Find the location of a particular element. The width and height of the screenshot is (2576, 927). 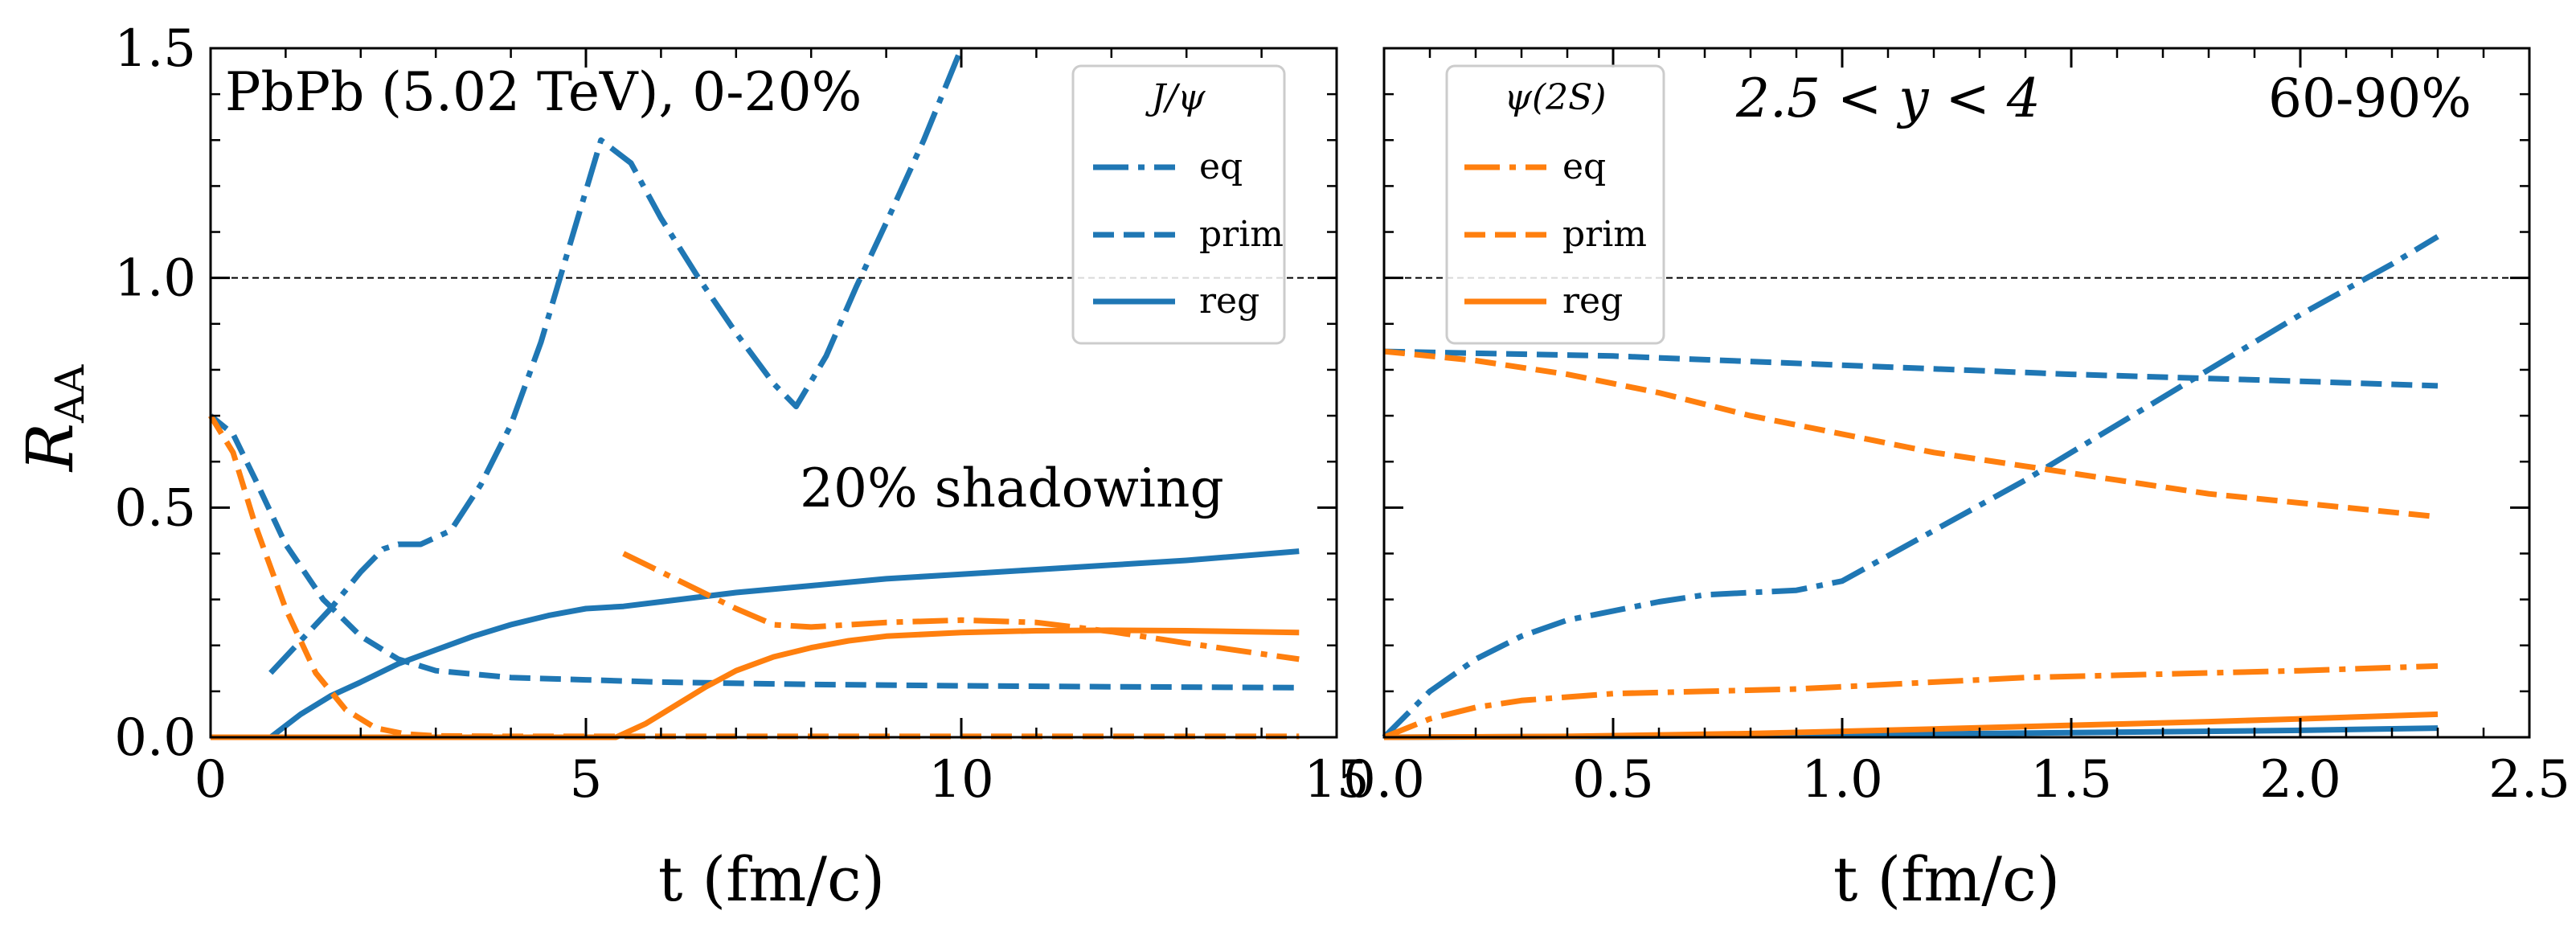

left-y-axis-label: RAA is located at coordinates (53, 418).